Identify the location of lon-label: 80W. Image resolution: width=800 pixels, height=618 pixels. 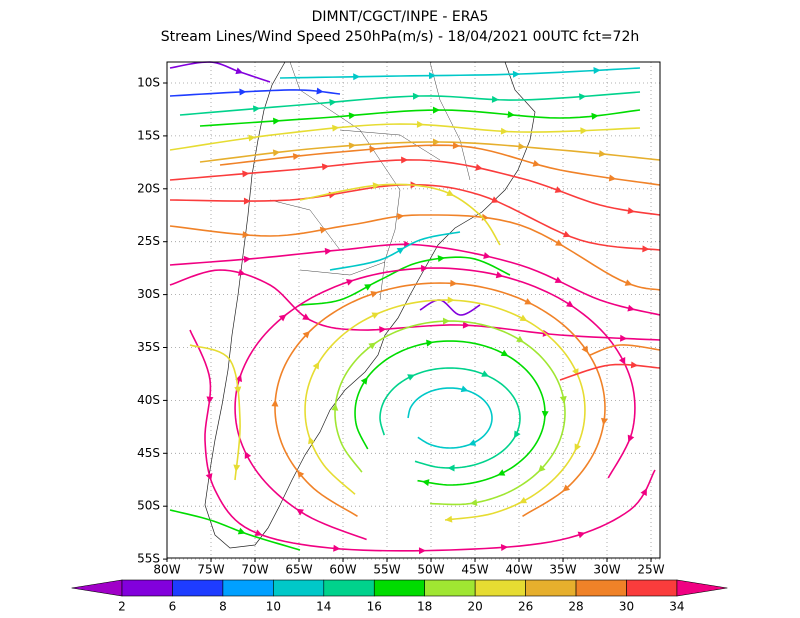
(166, 570).